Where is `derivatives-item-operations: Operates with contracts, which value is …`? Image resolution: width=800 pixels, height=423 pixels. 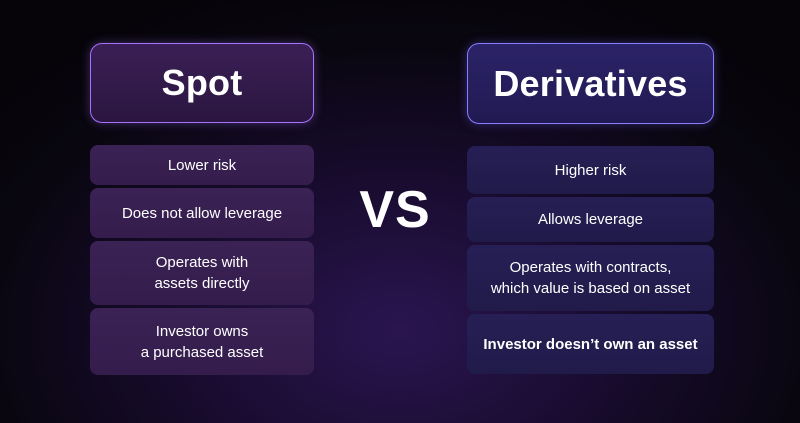
derivatives-item-operations: Operates with contracts, which value is … is located at coordinates (590, 278).